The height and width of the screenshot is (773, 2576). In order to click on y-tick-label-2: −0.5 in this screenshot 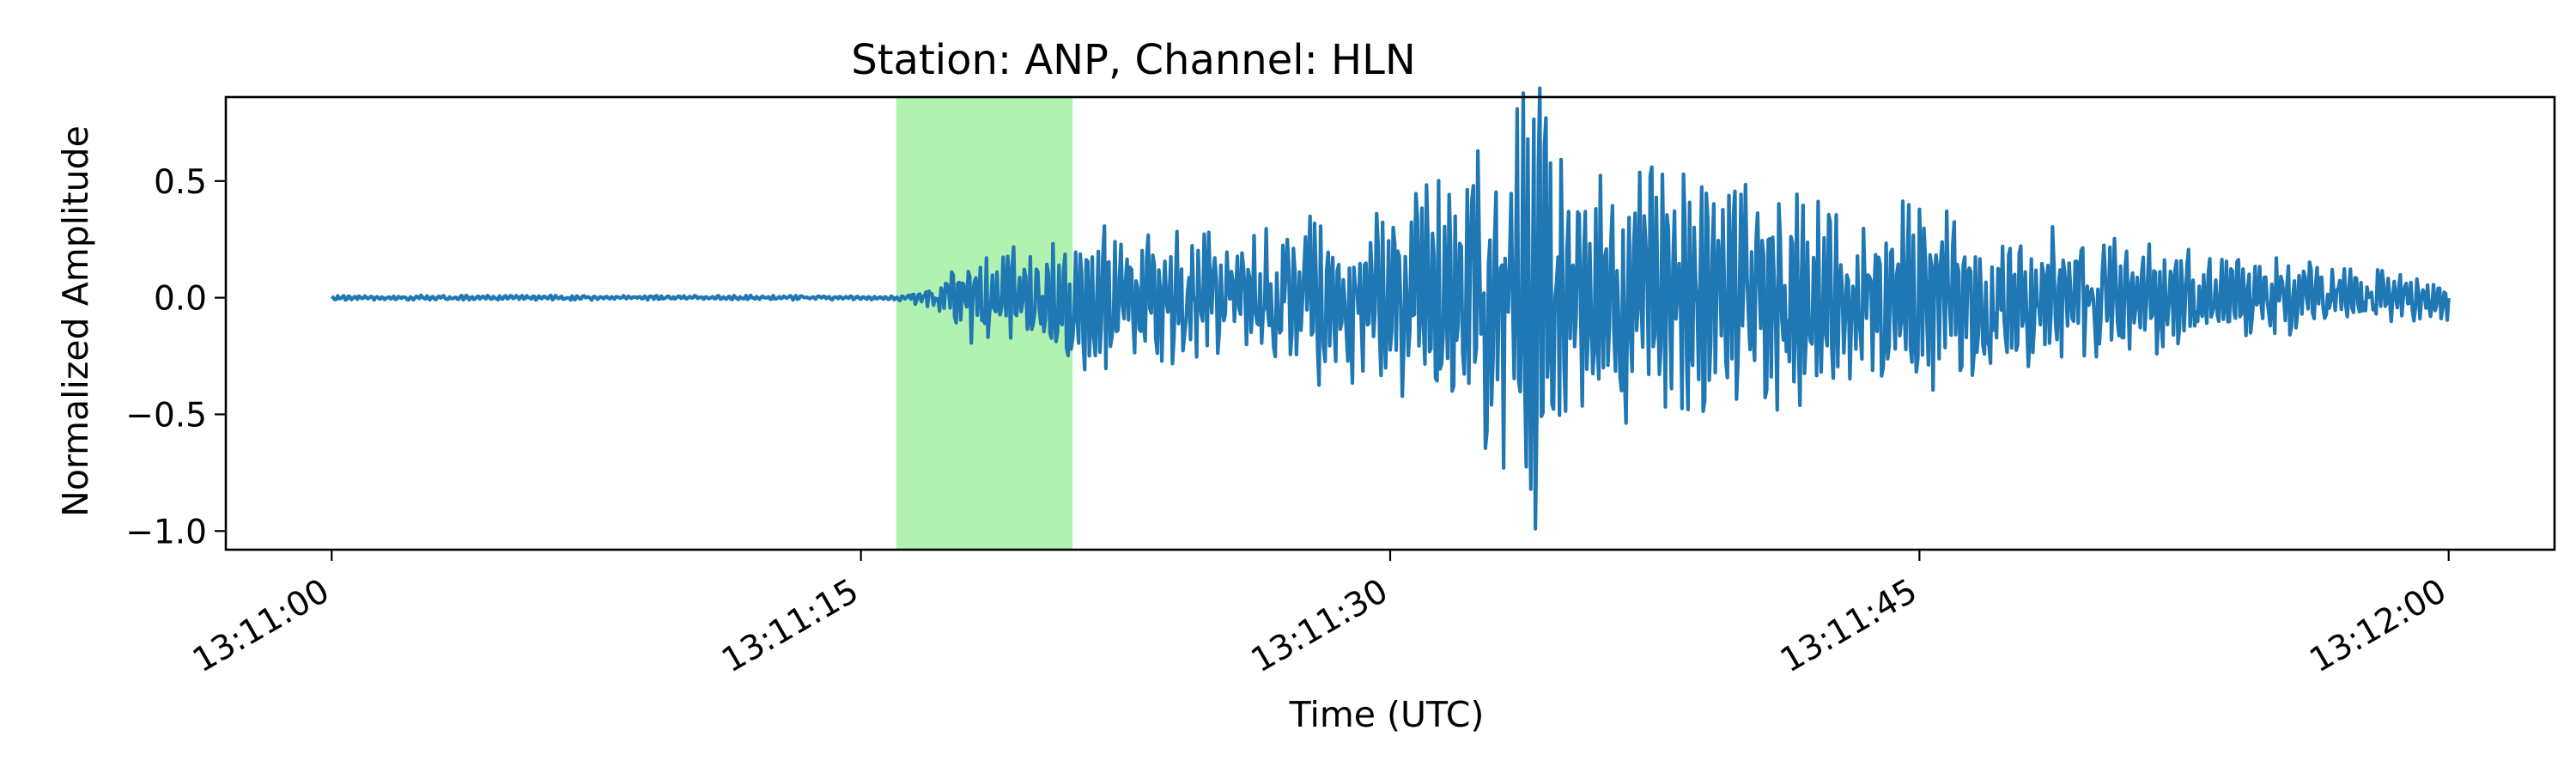, I will do `click(166, 415)`.